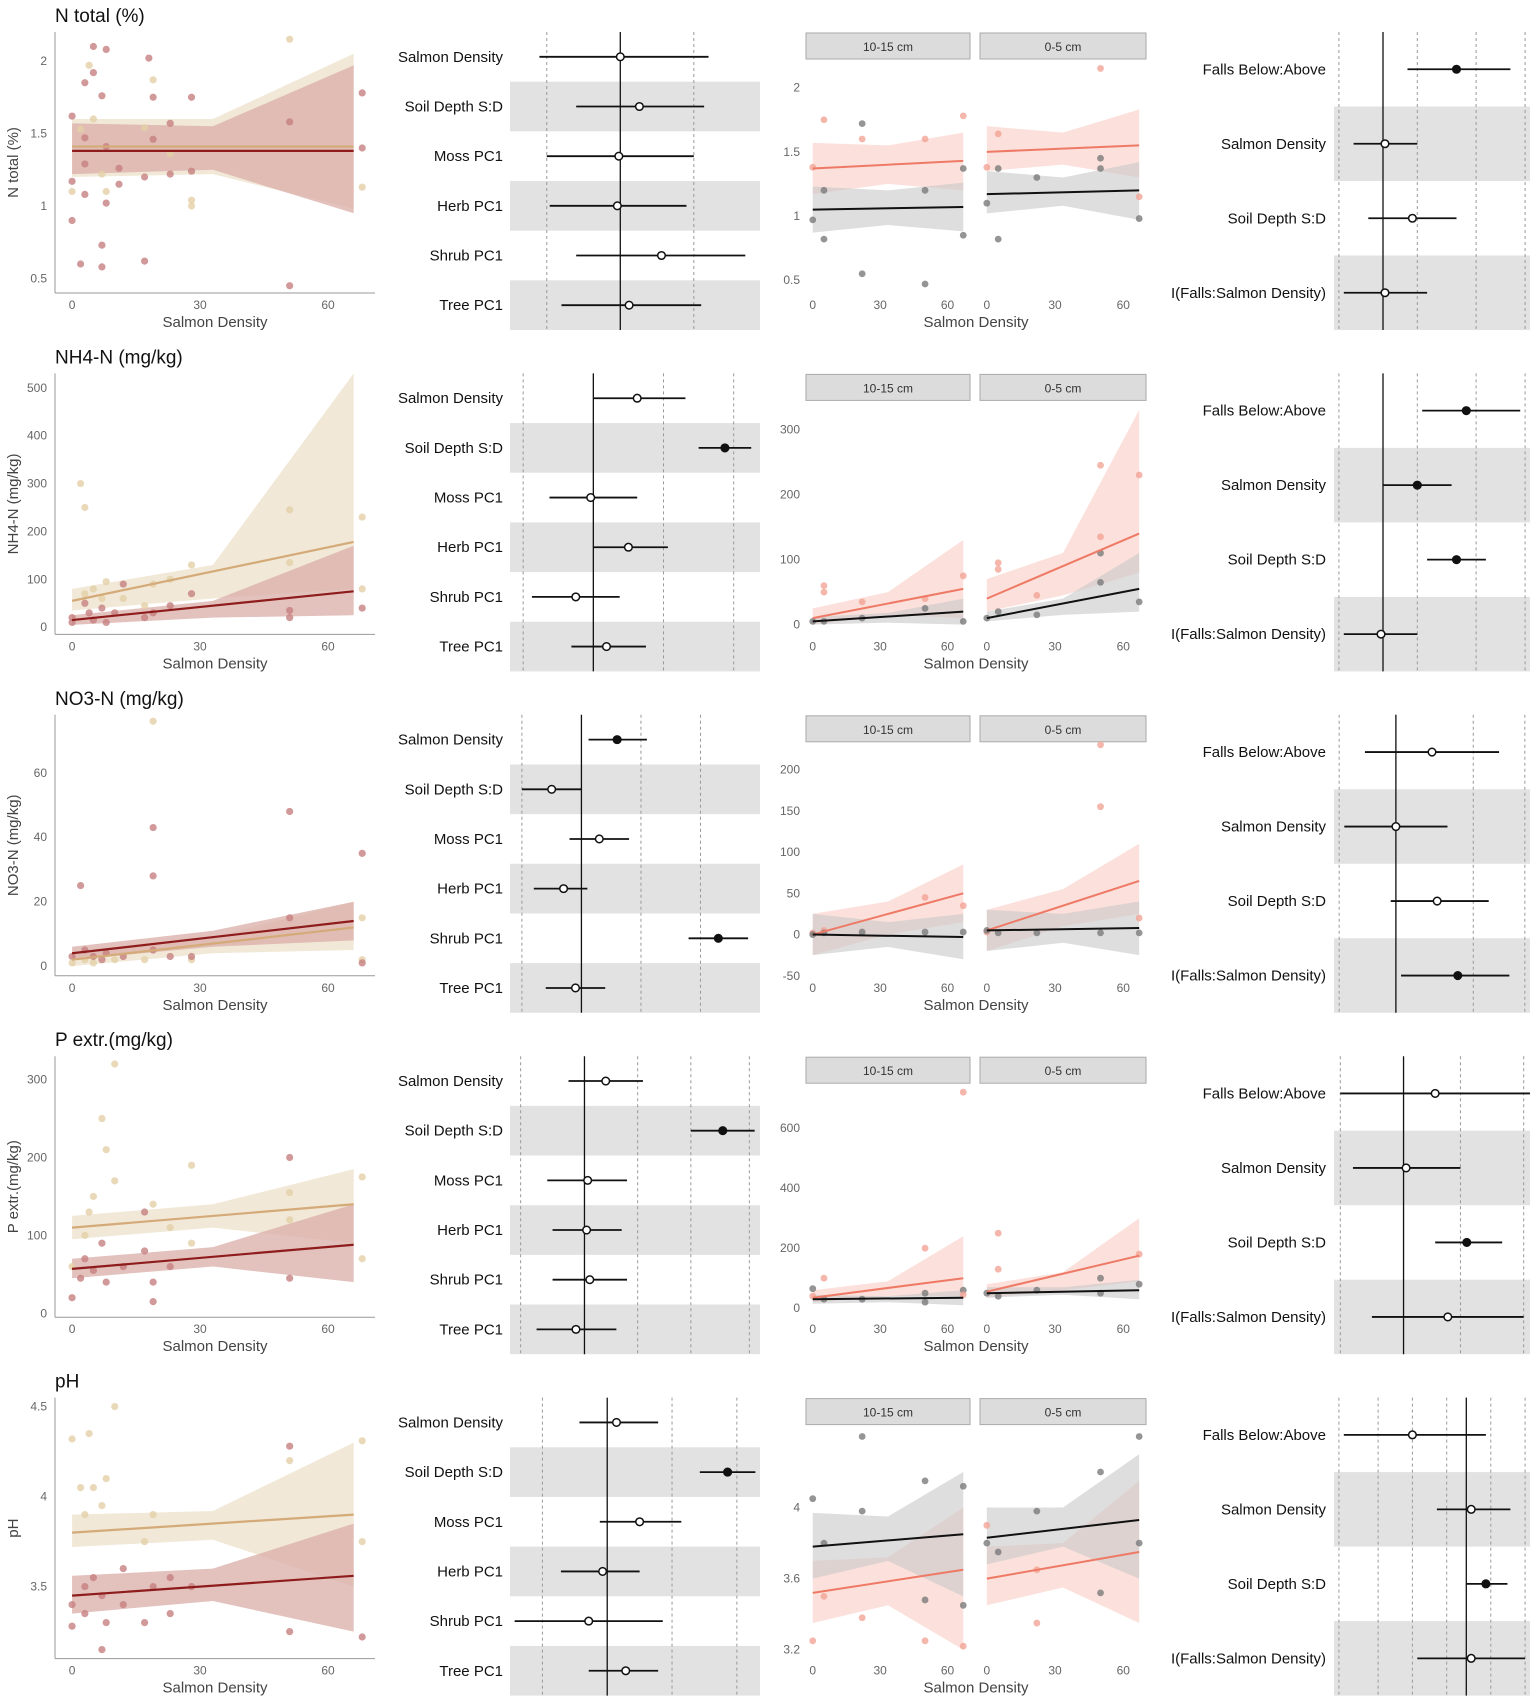 This screenshot has width=1535, height=1707. Describe the element at coordinates (1264, 1435) in the screenshot. I see `term-label: Falls Below:Above` at that location.